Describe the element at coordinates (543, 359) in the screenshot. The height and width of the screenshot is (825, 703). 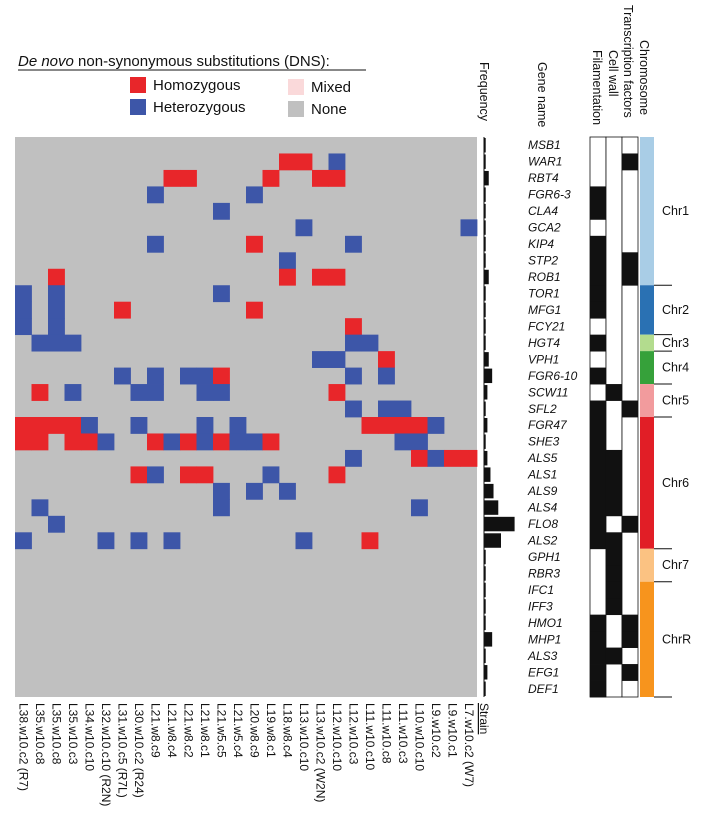
I see `gene-label: VPH1` at that location.